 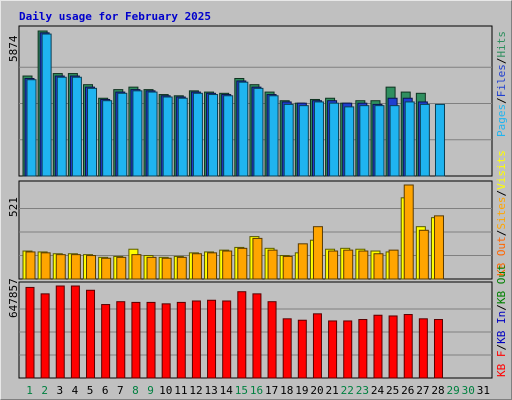 I want to click on x-tick-label-day-9: 9, so click(x=150, y=390).